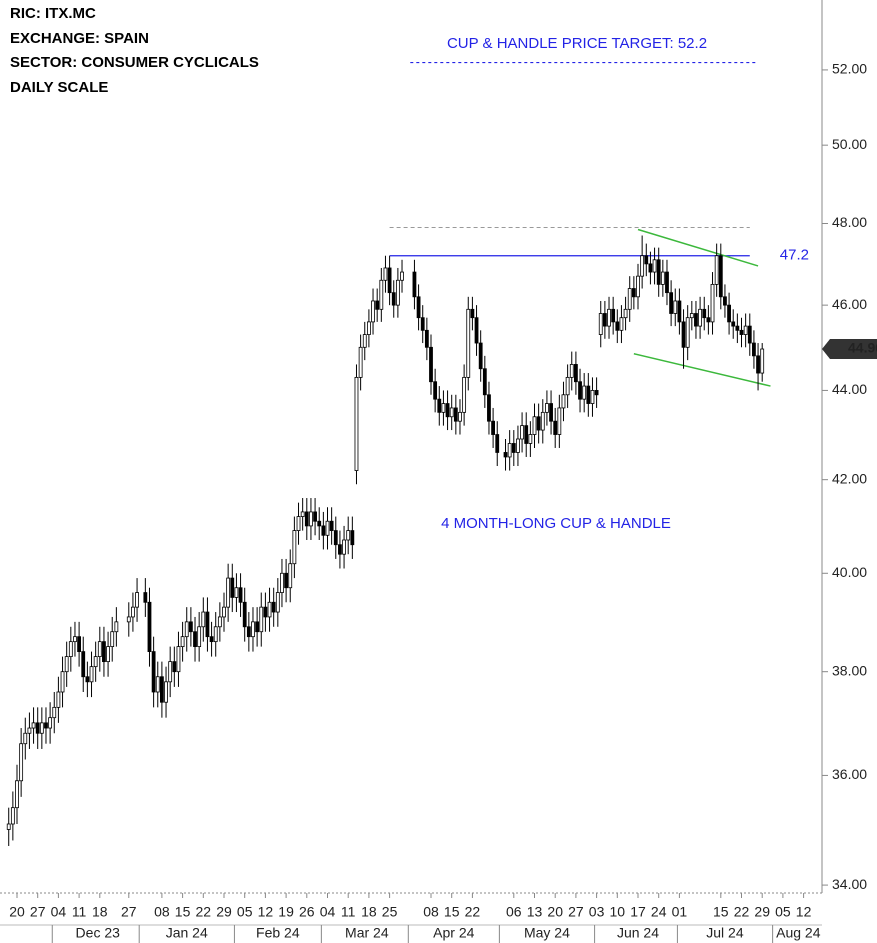  What do you see at coordinates (849, 774) in the screenshot?
I see `y-tick-label: 36.00` at bounding box center [849, 774].